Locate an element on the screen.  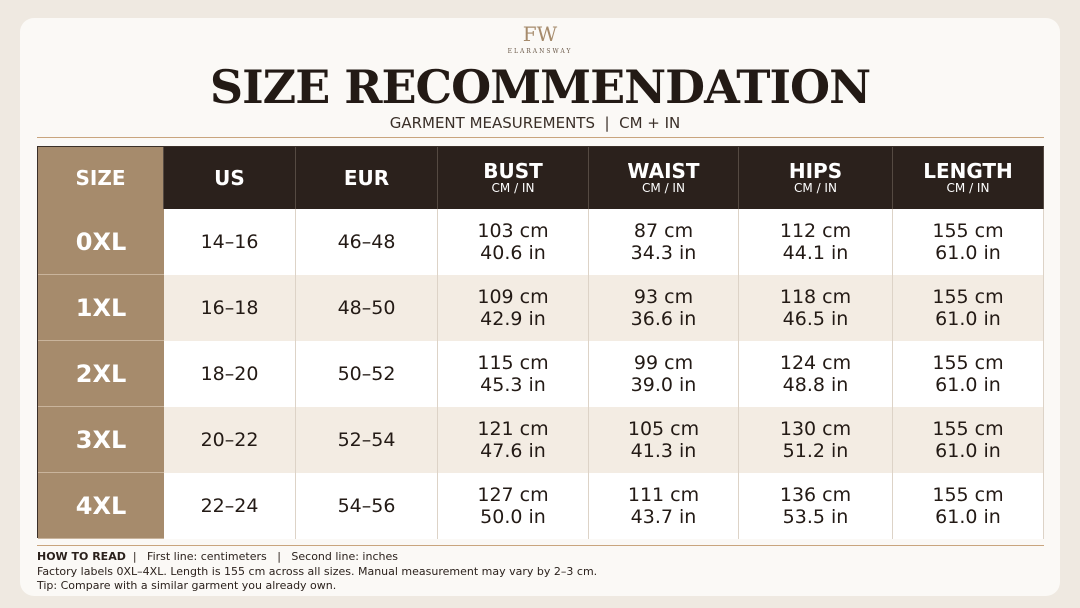
size-label: 2XL is located at coordinates (101, 373).